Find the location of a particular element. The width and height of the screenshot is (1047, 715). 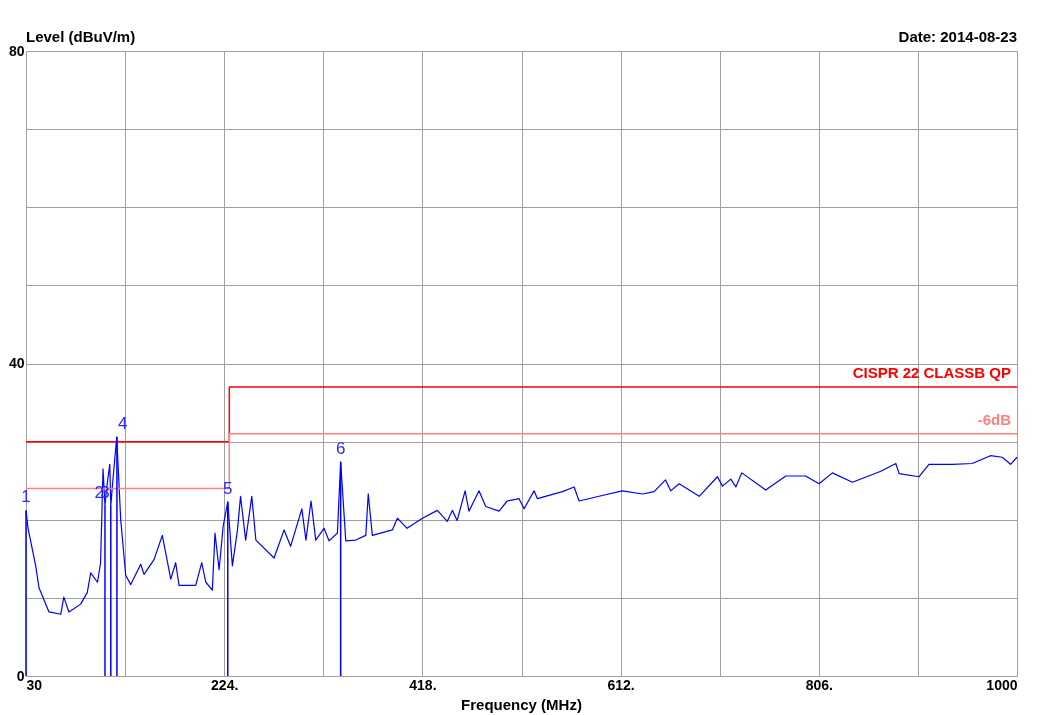

x-axis-title: Frequency (MHz) is located at coordinates (521, 704).